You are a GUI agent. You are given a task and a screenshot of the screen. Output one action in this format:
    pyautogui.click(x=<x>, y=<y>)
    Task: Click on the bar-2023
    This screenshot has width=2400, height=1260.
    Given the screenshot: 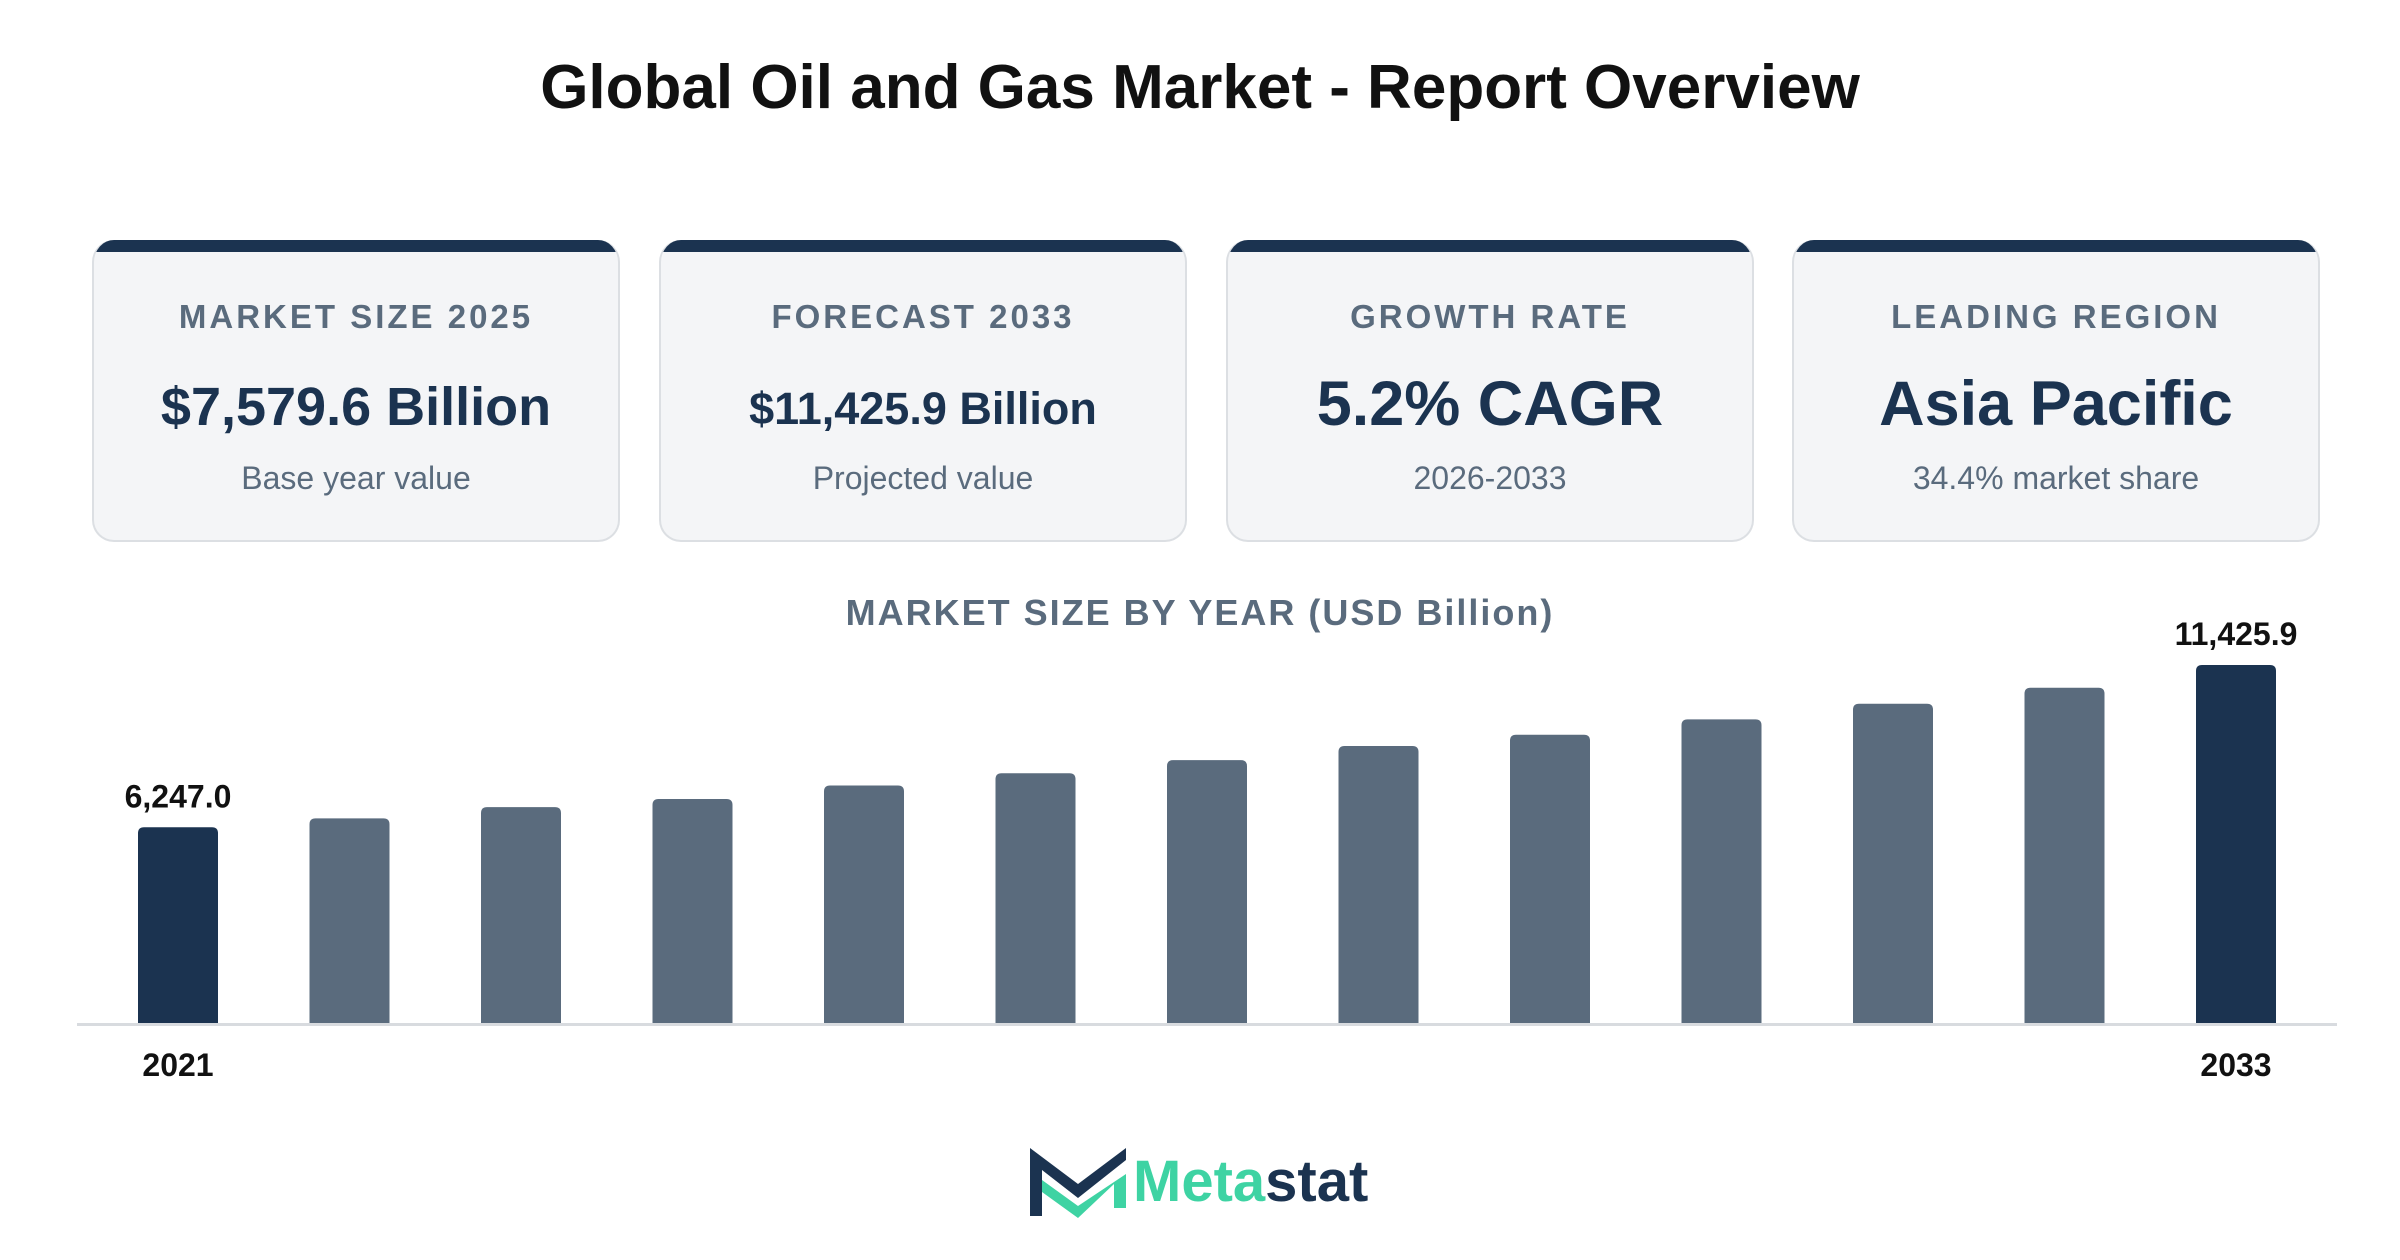 What is the action you would take?
    pyautogui.click(x=521, y=915)
    